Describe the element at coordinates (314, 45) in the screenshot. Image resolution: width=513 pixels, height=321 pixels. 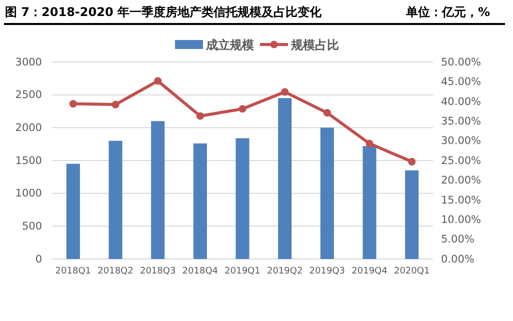
I see `legend-label: 规模占比` at that location.